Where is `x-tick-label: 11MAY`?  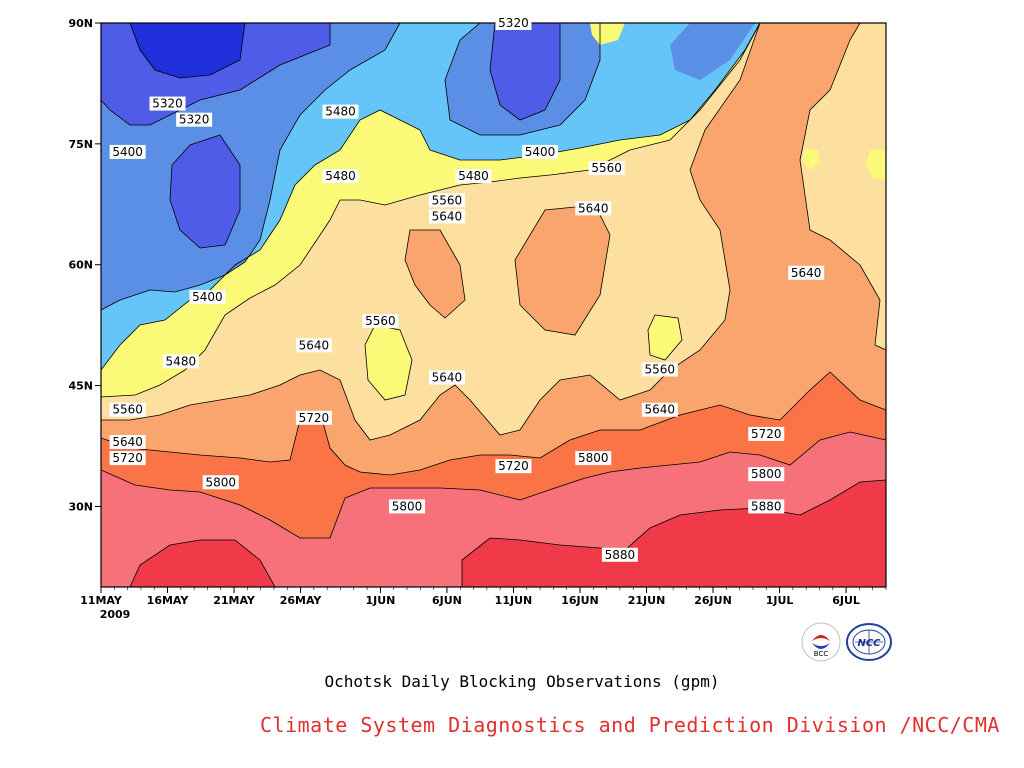
x-tick-label: 11MAY is located at coordinates (101, 600).